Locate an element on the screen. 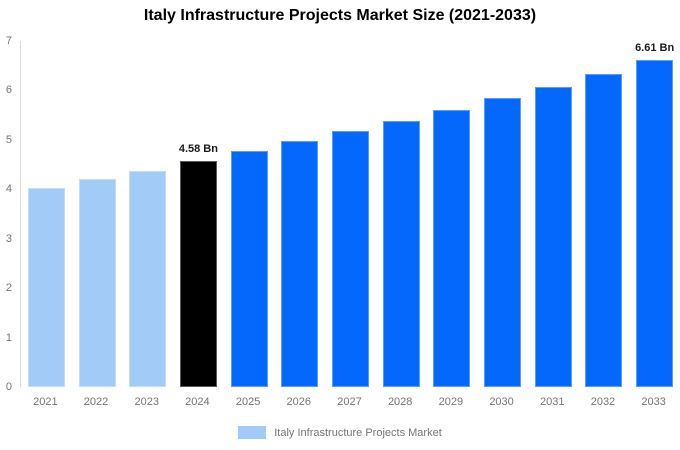  y-axis-tick-label: 5 is located at coordinates (8, 139).